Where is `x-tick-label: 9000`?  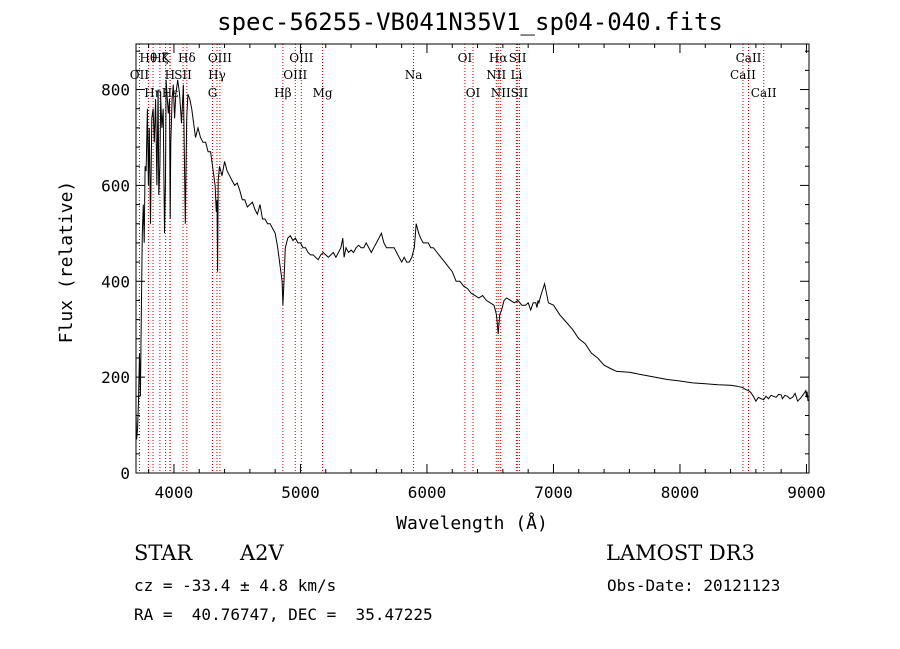
x-tick-label: 9000 is located at coordinates (806, 492).